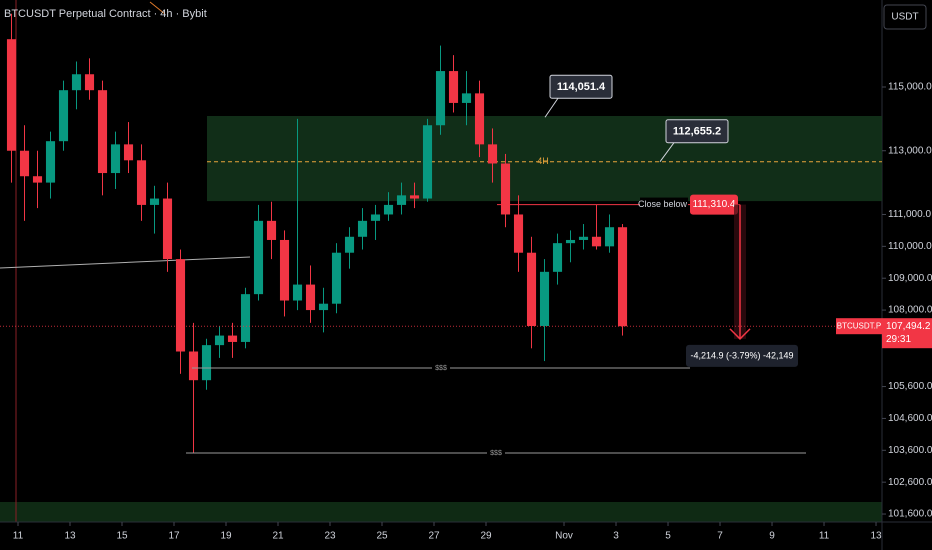 Image resolution: width=932 pixels, height=550 pixels. What do you see at coordinates (125, 262) in the screenshot?
I see `trend-line` at bounding box center [125, 262].